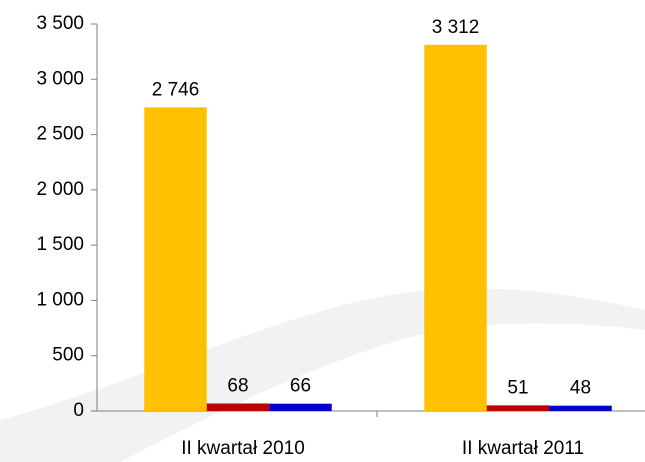 The width and height of the screenshot is (645, 462). Describe the element at coordinates (580, 388) in the screenshot. I see `value-label: 48` at that location.